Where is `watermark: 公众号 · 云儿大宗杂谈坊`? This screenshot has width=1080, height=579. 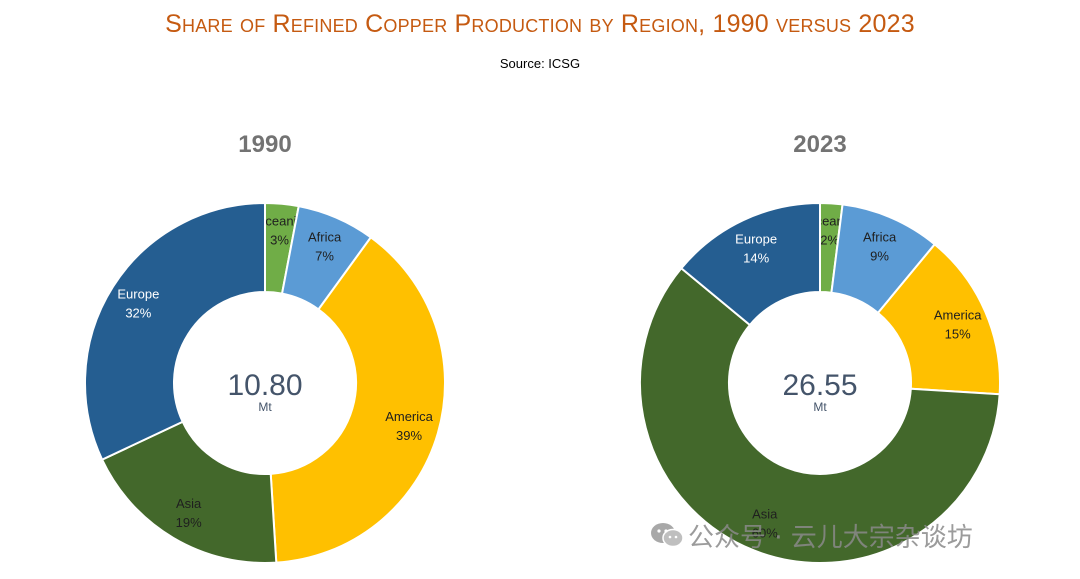 watermark: 公众号 · 云儿大宗杂谈坊 is located at coordinates (811, 536).